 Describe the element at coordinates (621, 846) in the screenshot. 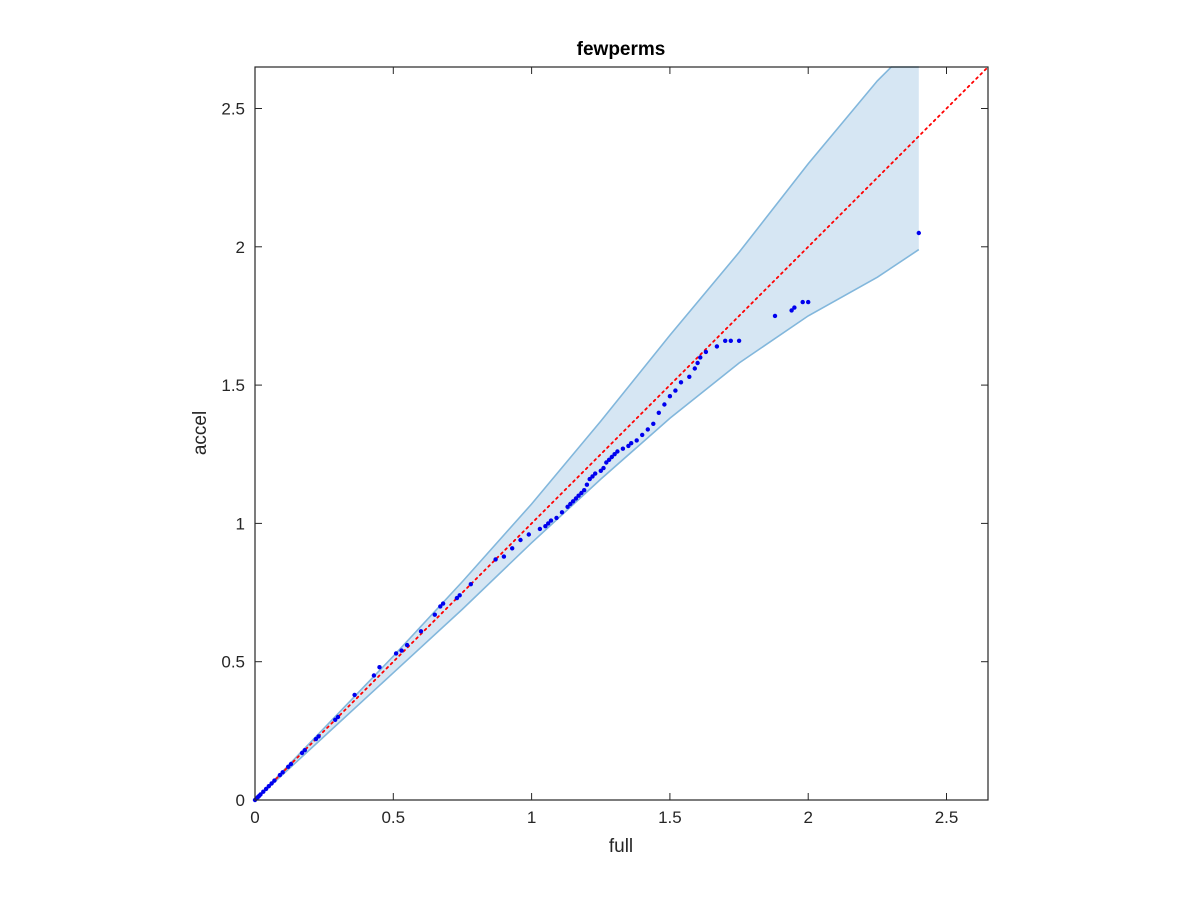

I see `x-axis-label: full` at that location.